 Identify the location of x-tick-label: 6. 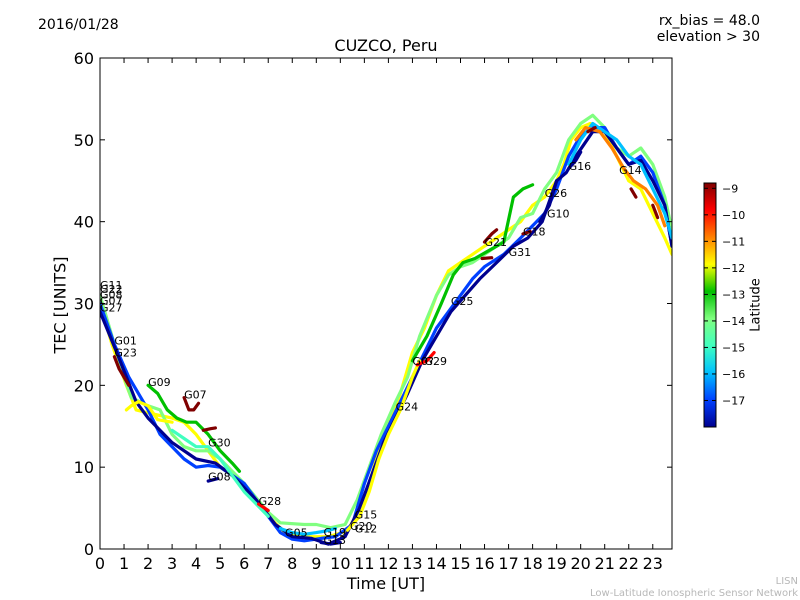
(244, 563).